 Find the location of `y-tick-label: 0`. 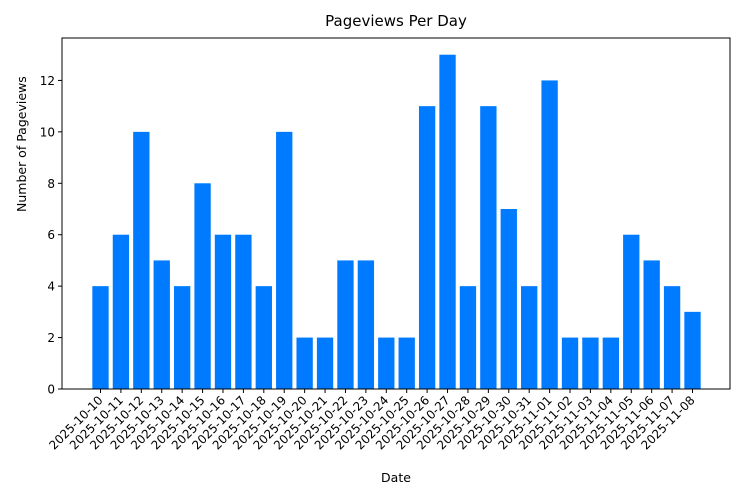

y-tick-label: 0 is located at coordinates (51, 390).